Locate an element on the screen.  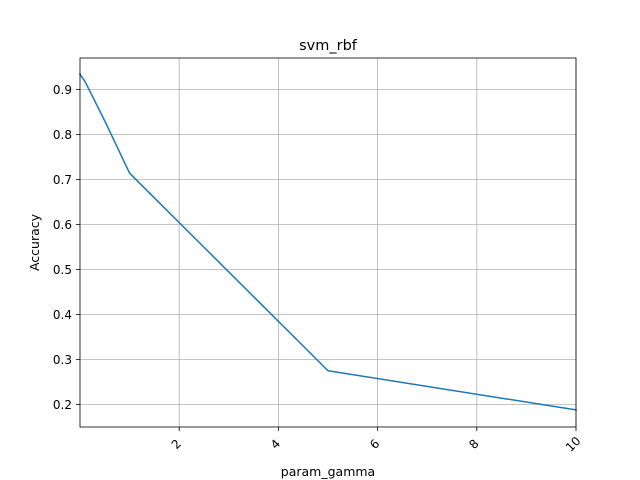
x-tick-label: 10 is located at coordinates (573, 444).